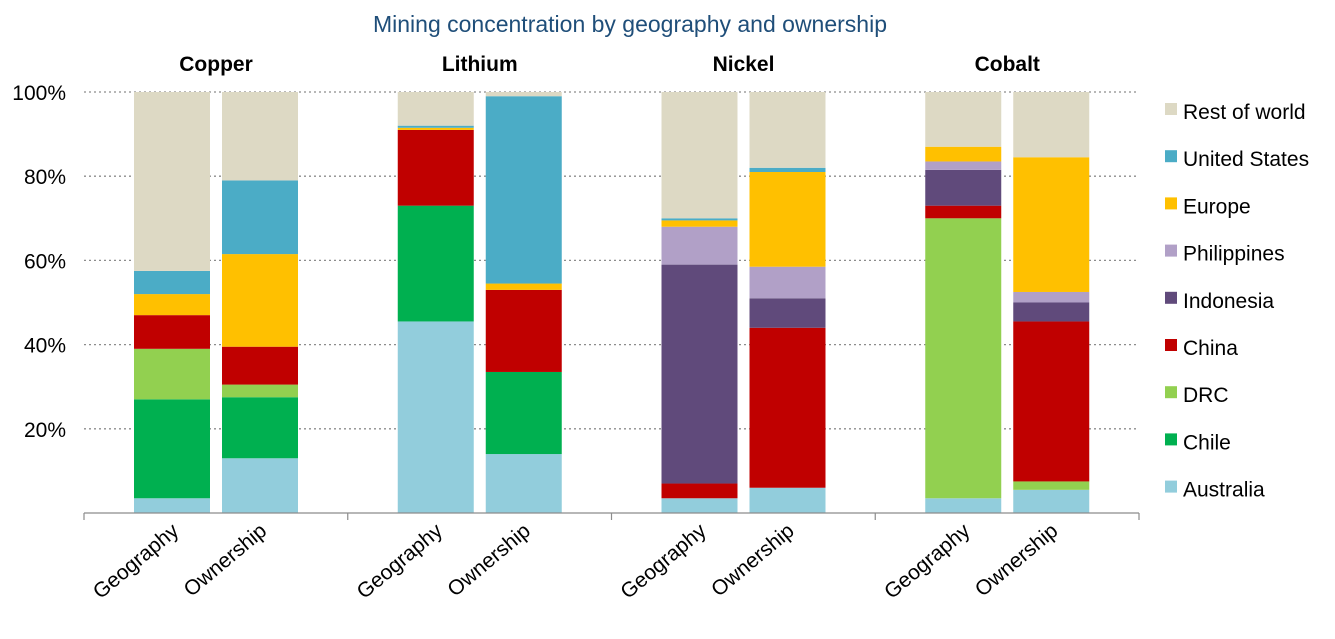  What do you see at coordinates (1217, 206) in the screenshot?
I see `legend-label: Europe` at bounding box center [1217, 206].